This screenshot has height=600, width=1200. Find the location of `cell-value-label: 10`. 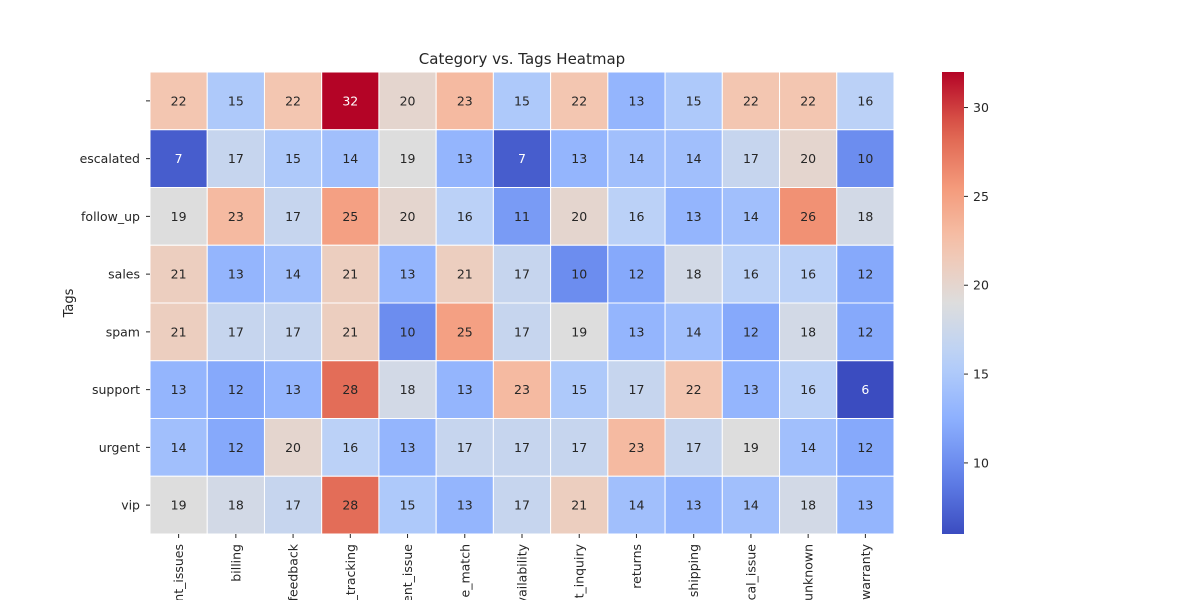

cell-value-label: 10 is located at coordinates (579, 274).